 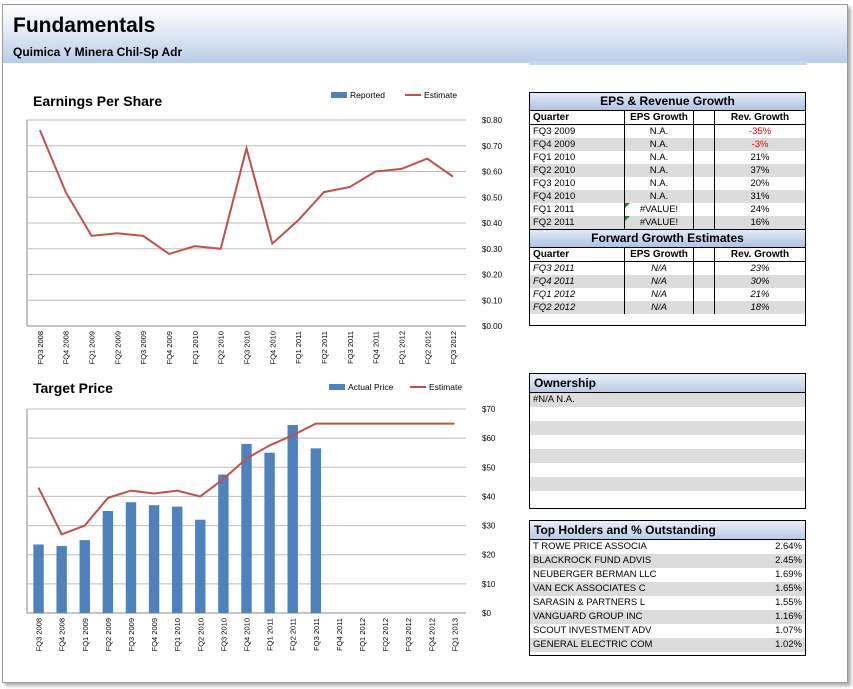 What do you see at coordinates (590, 546) in the screenshot?
I see `holder-name: T ROWE PRICE ASSOCIA` at bounding box center [590, 546].